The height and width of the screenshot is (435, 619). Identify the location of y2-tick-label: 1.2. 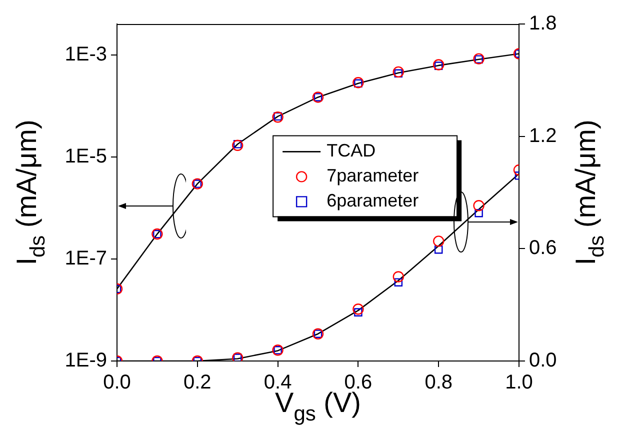
(543, 135).